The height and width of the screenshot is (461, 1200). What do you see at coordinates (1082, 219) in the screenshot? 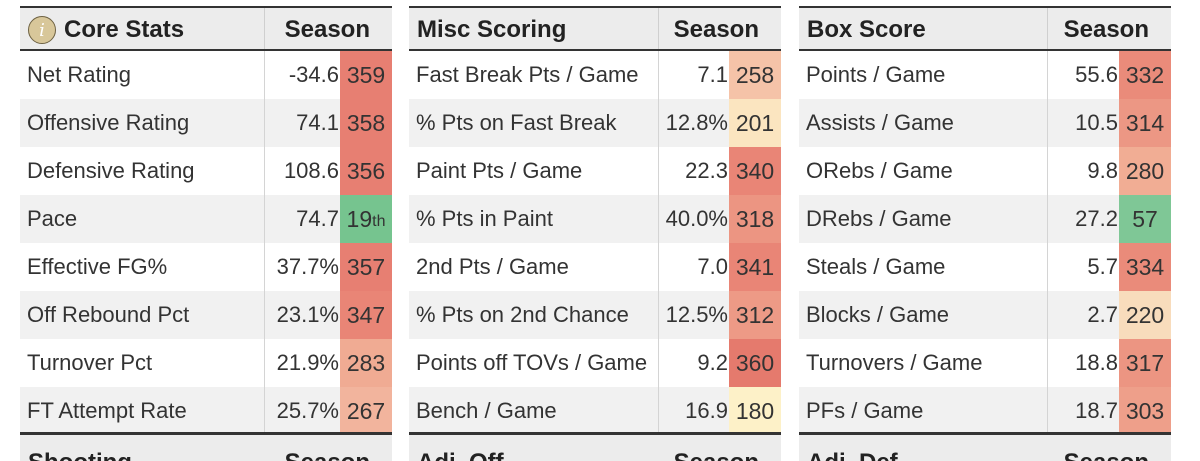
I see `stat-value: 27.2` at bounding box center [1082, 219].